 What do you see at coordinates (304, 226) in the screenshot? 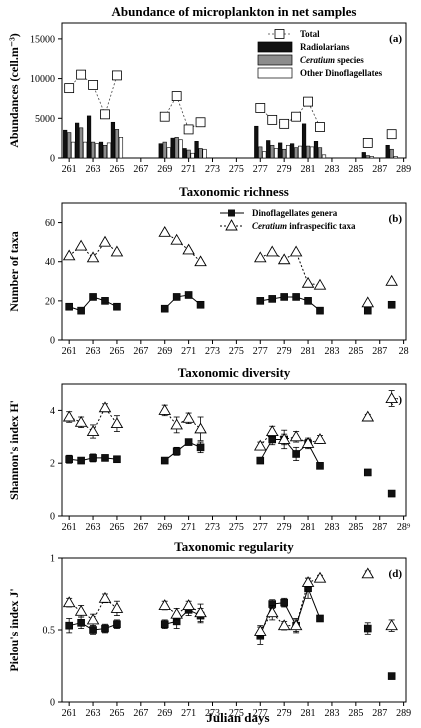
I see `legend-label: Ceratium infraspecific taxa` at bounding box center [304, 226].